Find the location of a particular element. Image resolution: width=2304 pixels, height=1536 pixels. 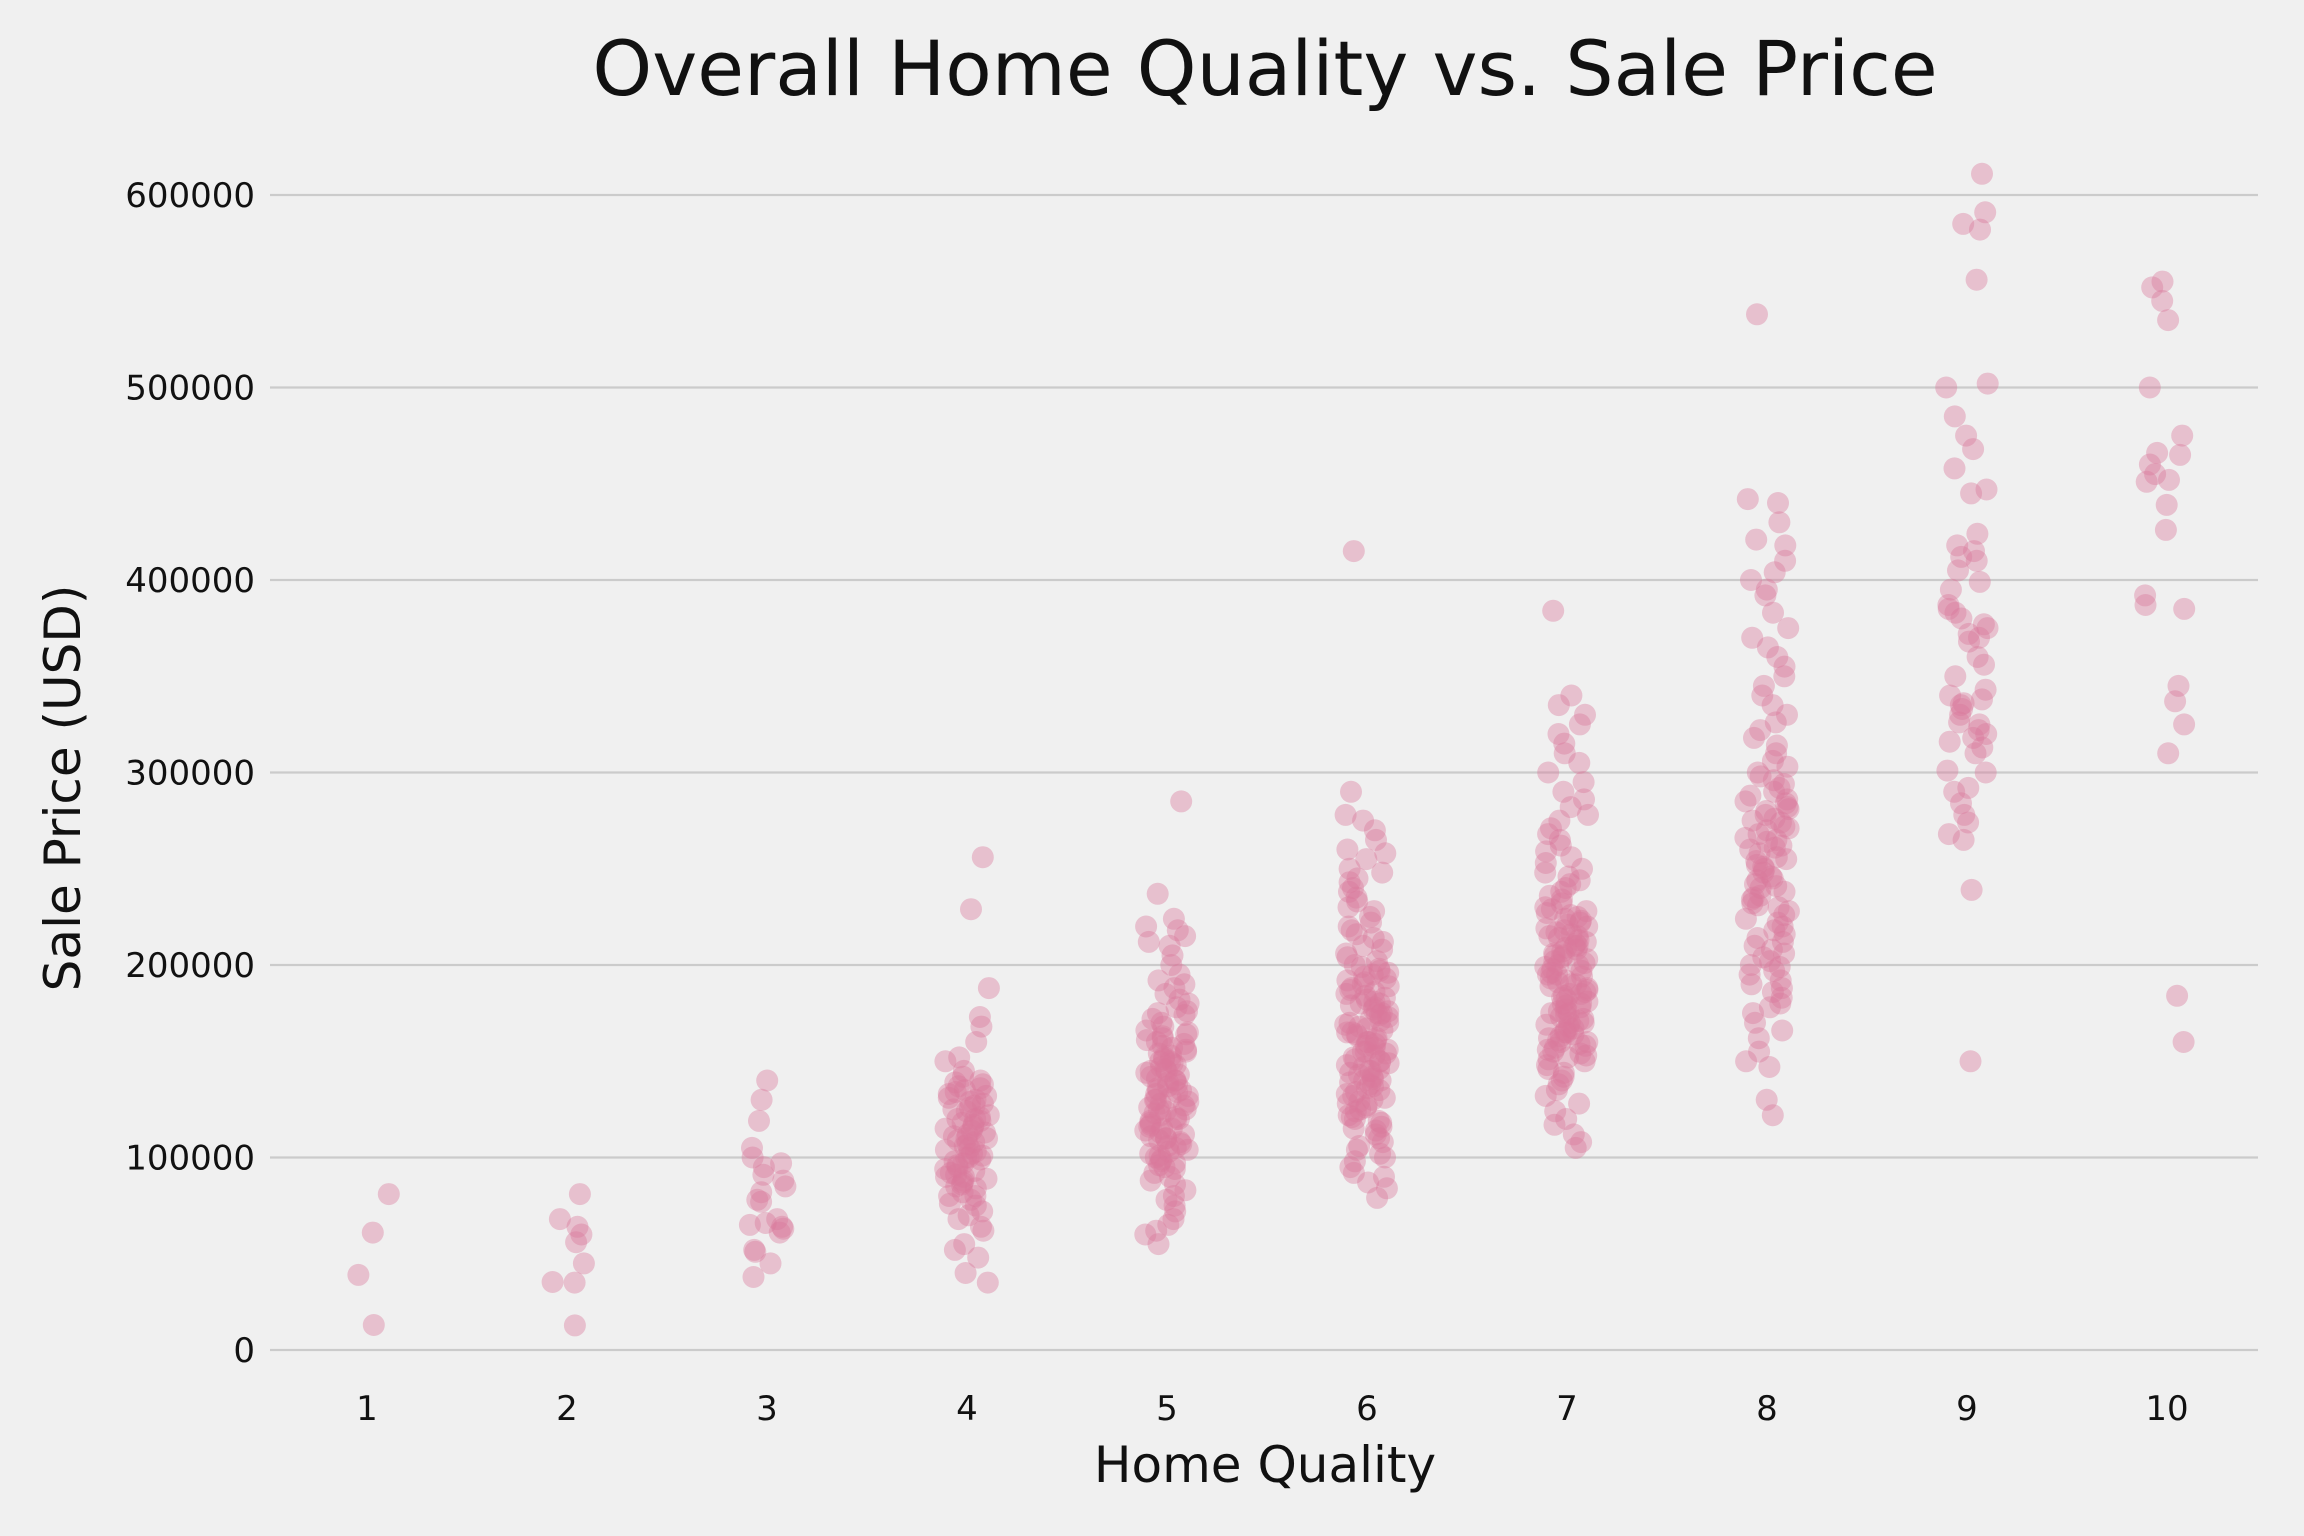

y-tick-label: 400000 is located at coordinates (190, 581).